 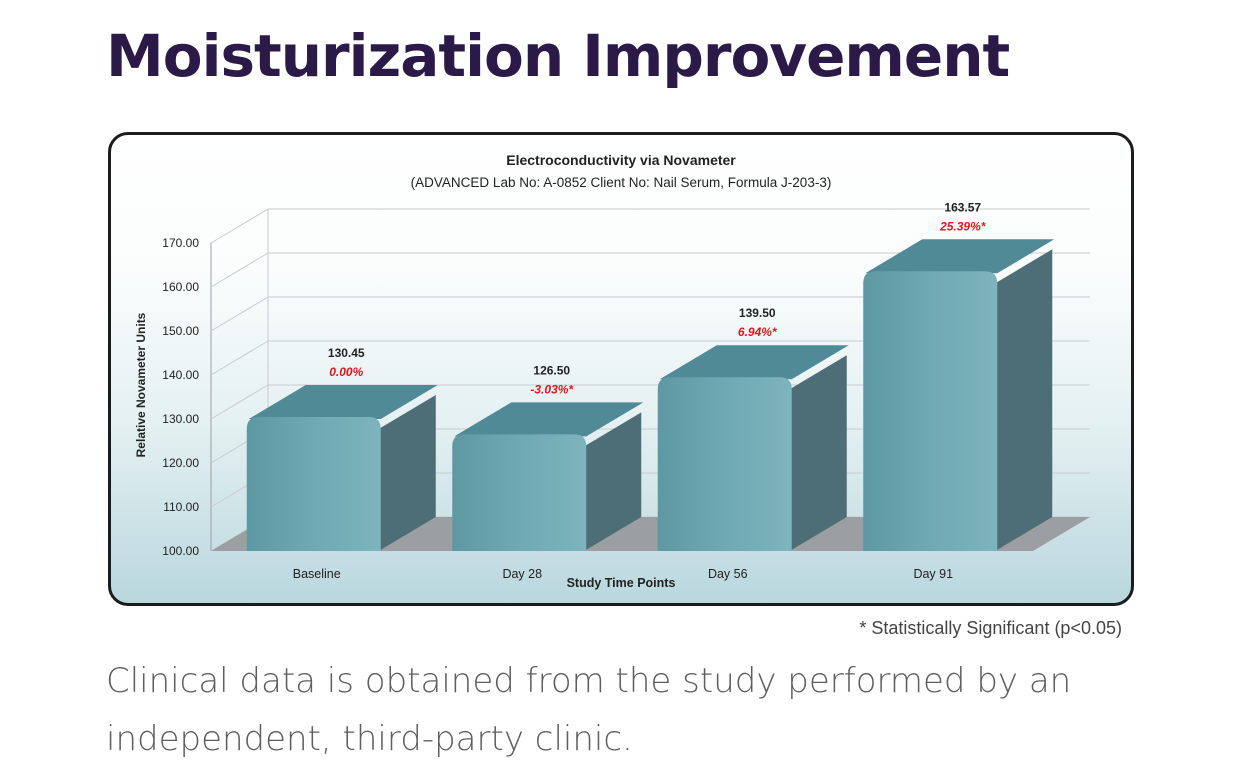 What do you see at coordinates (963, 226) in the screenshot?
I see `bar-change-label: 25.39%*` at bounding box center [963, 226].